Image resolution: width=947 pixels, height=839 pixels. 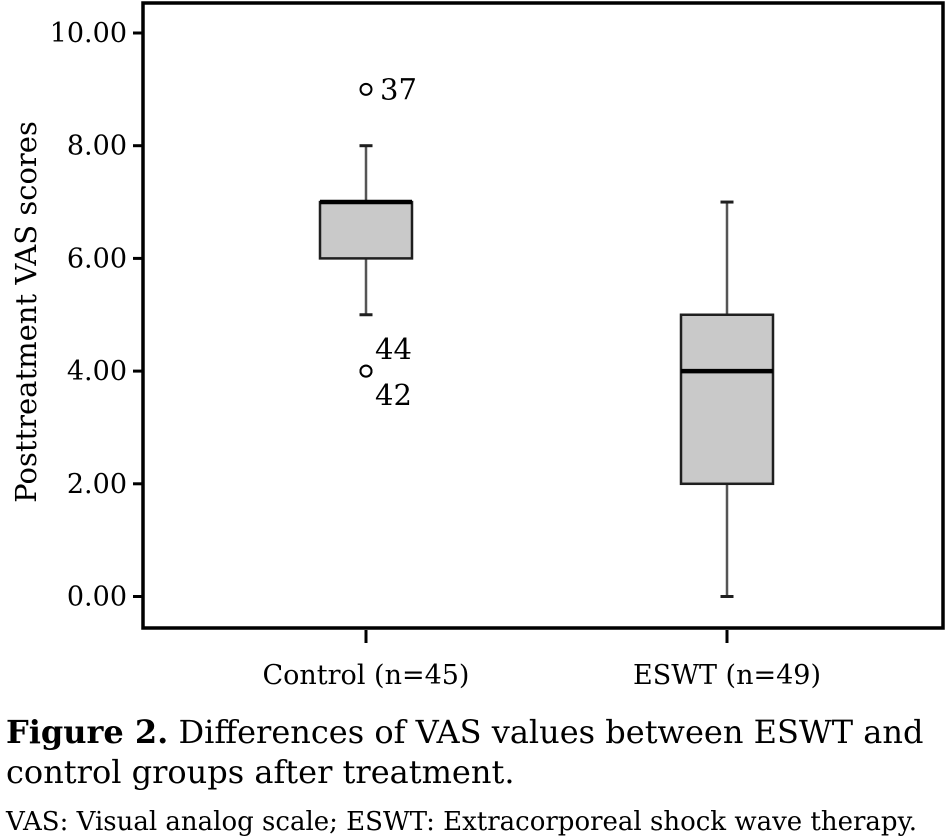 What do you see at coordinates (727, 675) in the screenshot?
I see `x-axis-category-label: ESWT (n=49)` at bounding box center [727, 675].